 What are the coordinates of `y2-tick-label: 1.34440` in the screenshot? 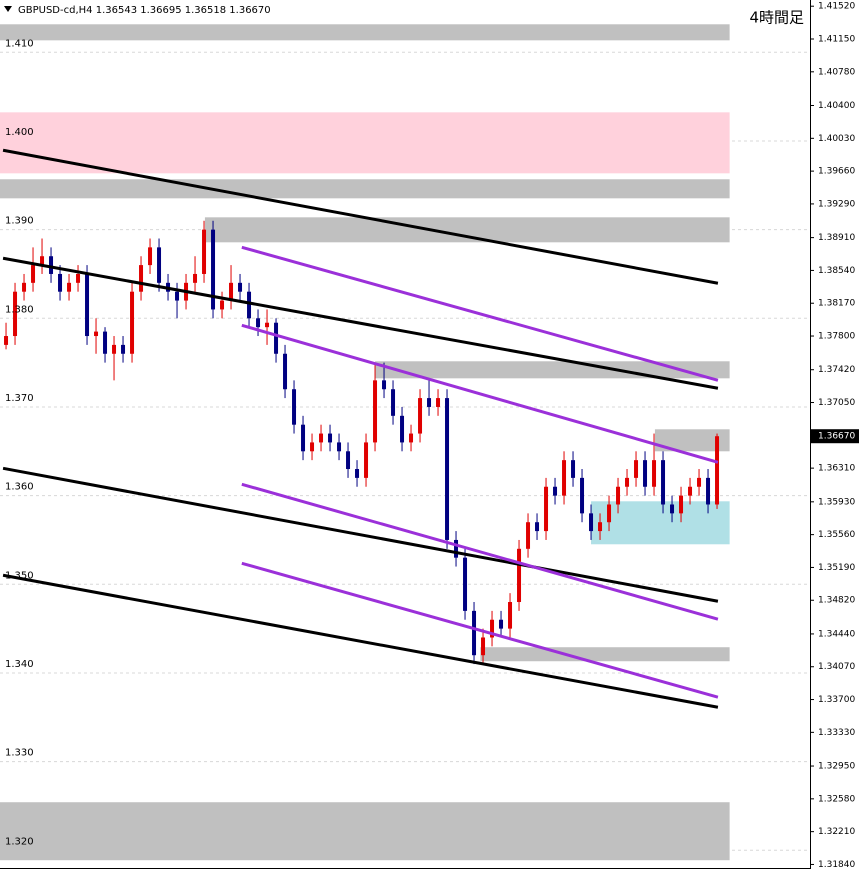 It's located at (836, 634).